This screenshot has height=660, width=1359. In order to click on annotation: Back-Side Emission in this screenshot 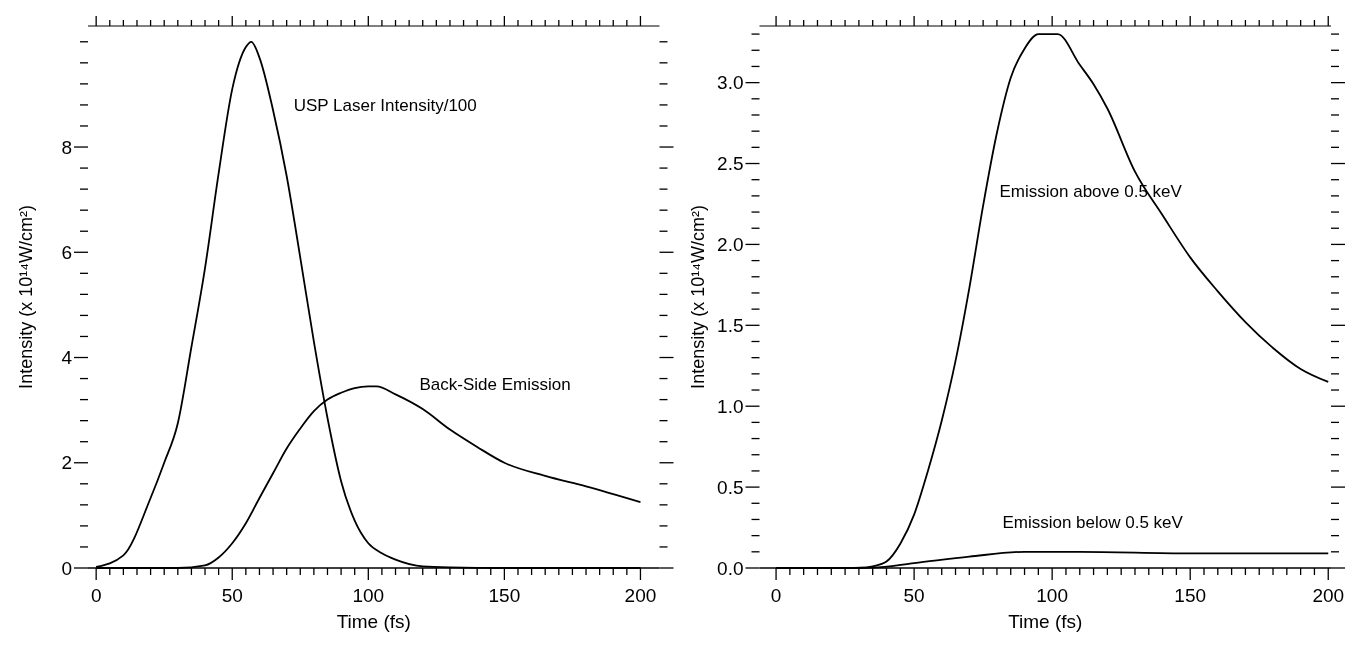, I will do `click(495, 384)`.